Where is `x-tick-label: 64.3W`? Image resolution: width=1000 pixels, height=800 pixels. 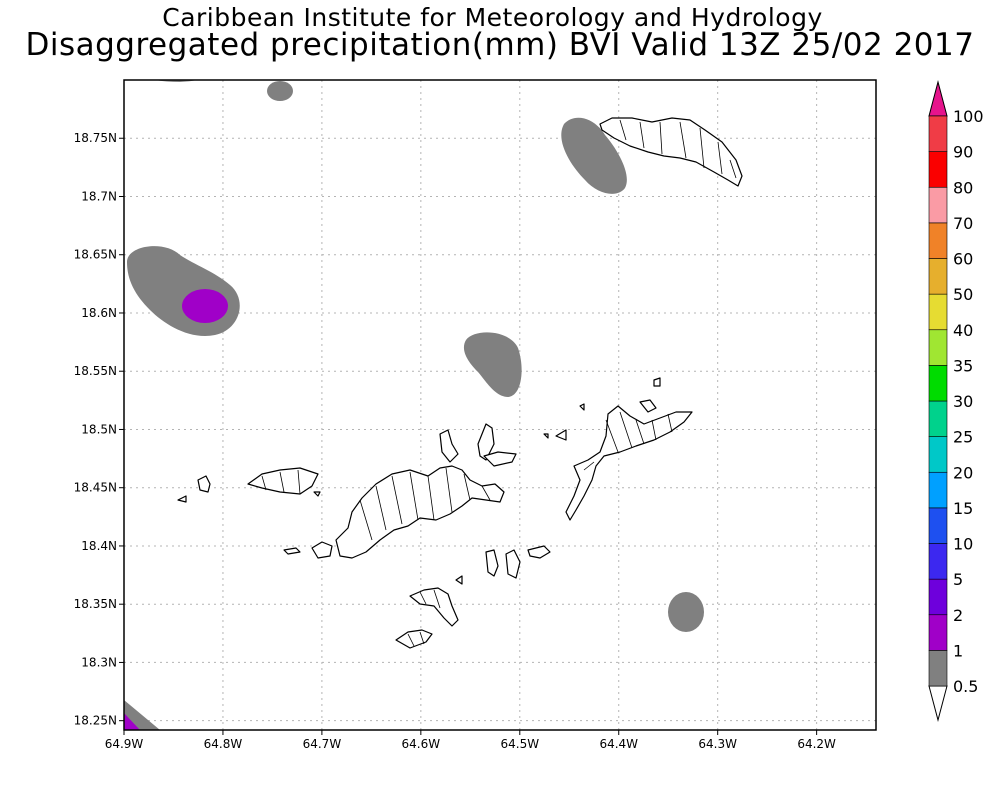 x-tick-label: 64.3W is located at coordinates (717, 744).